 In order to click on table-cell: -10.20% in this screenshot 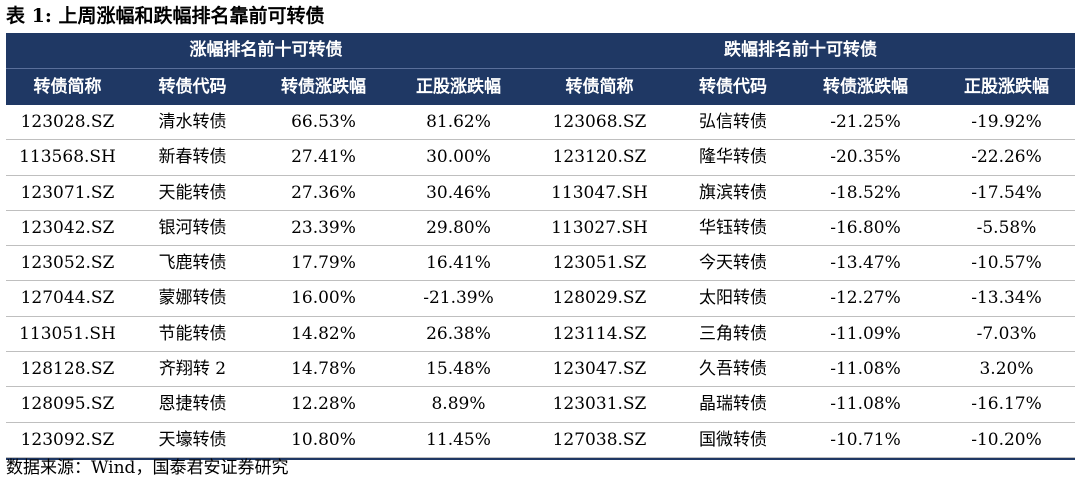, I will do `click(1006, 439)`.